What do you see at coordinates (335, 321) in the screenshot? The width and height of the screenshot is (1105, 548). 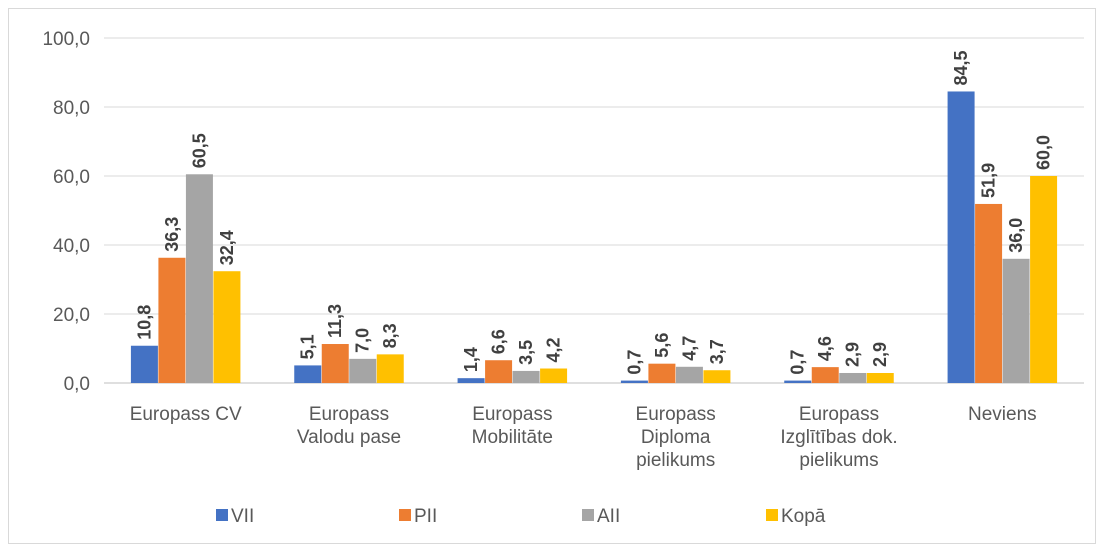 I see `data-label: 11,3` at bounding box center [335, 321].